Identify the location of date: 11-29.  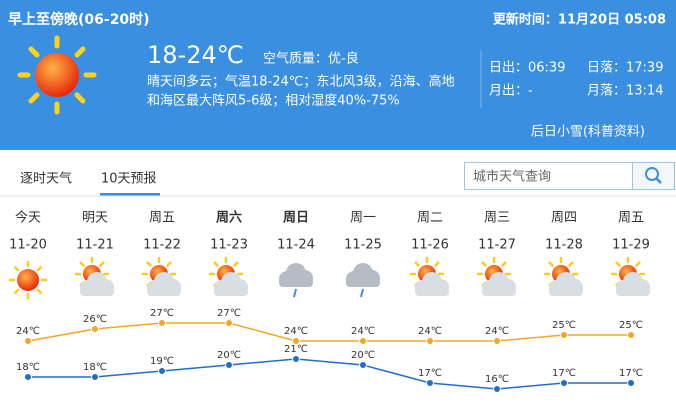
(631, 245).